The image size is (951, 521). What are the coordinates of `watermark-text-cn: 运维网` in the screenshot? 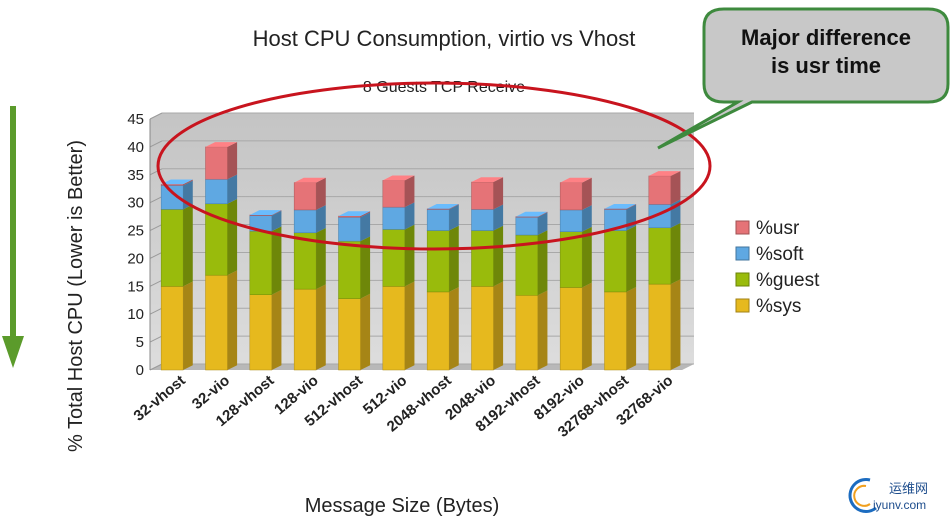 It's located at (909, 489).